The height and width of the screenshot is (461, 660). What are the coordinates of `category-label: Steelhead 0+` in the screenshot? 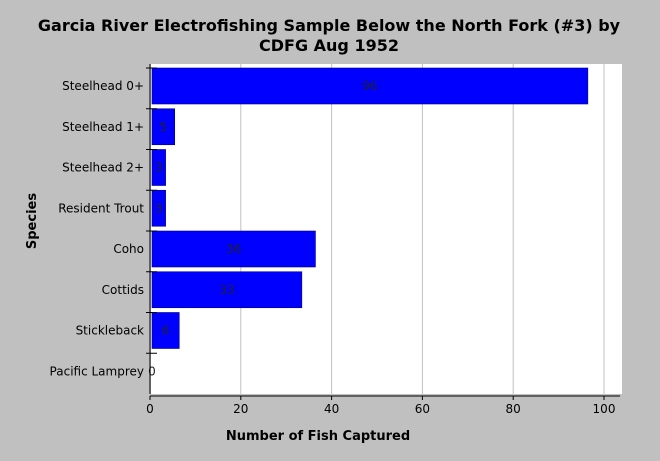 It's located at (103, 86).